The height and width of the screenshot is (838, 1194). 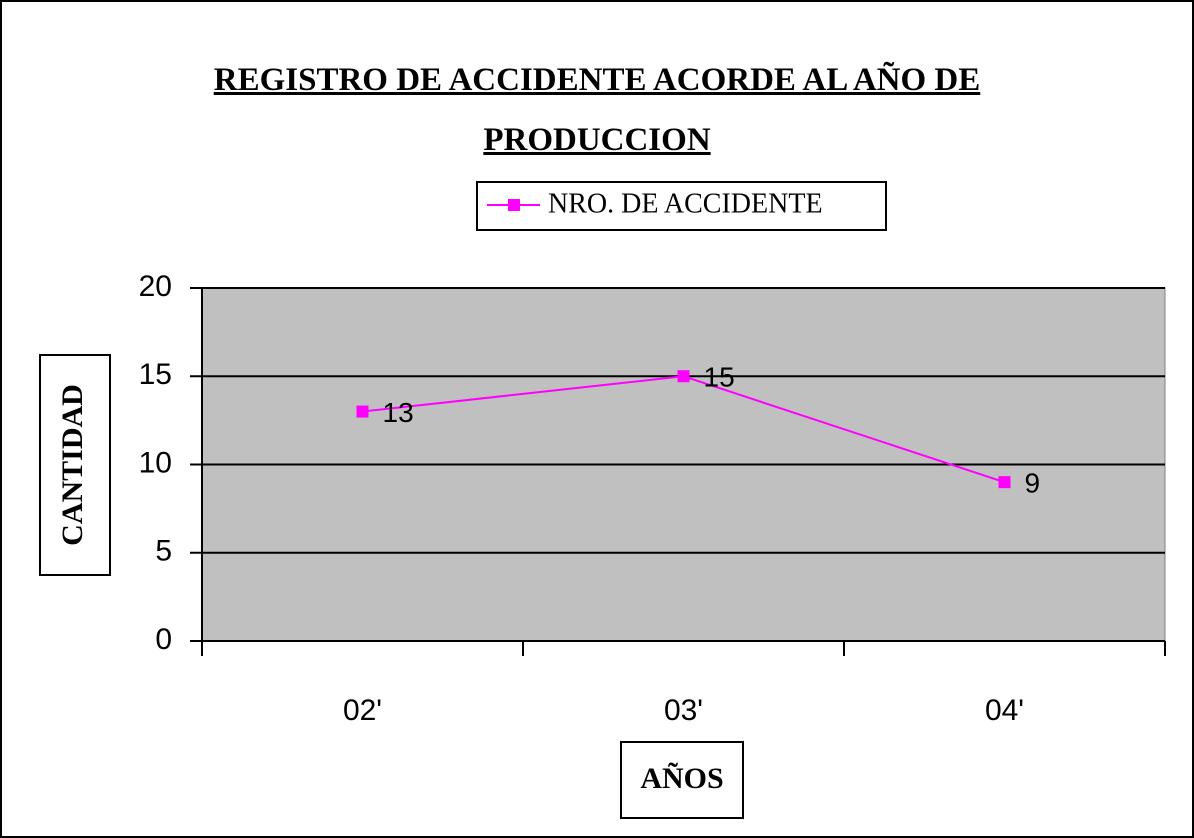 I want to click on x-axis-label: AÑOS, so click(x=681, y=778).